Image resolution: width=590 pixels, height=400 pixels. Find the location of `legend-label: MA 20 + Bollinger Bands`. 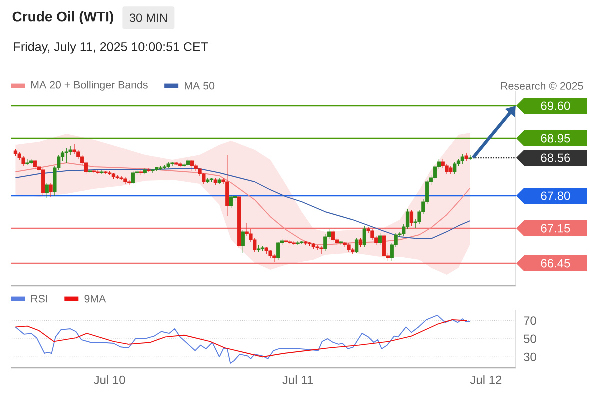

legend-label: MA 20 + Bollinger Bands is located at coordinates (89, 85).